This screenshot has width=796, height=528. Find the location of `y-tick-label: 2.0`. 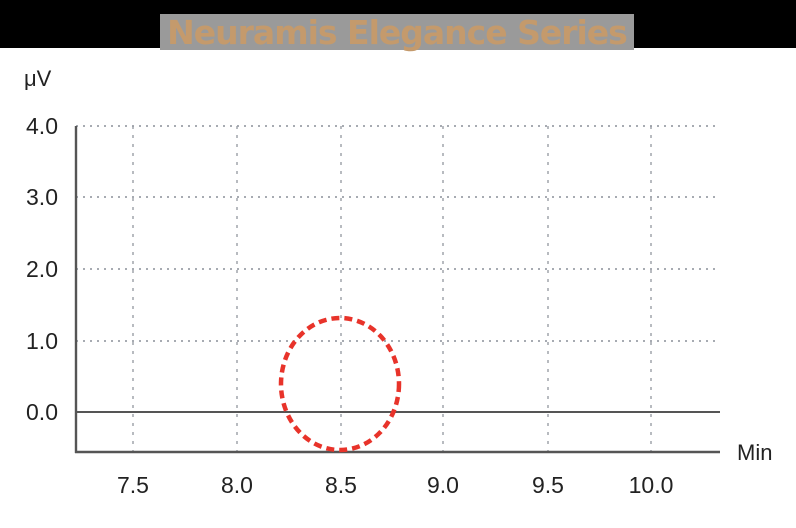

y-tick-label: 2.0 is located at coordinates (42, 269).